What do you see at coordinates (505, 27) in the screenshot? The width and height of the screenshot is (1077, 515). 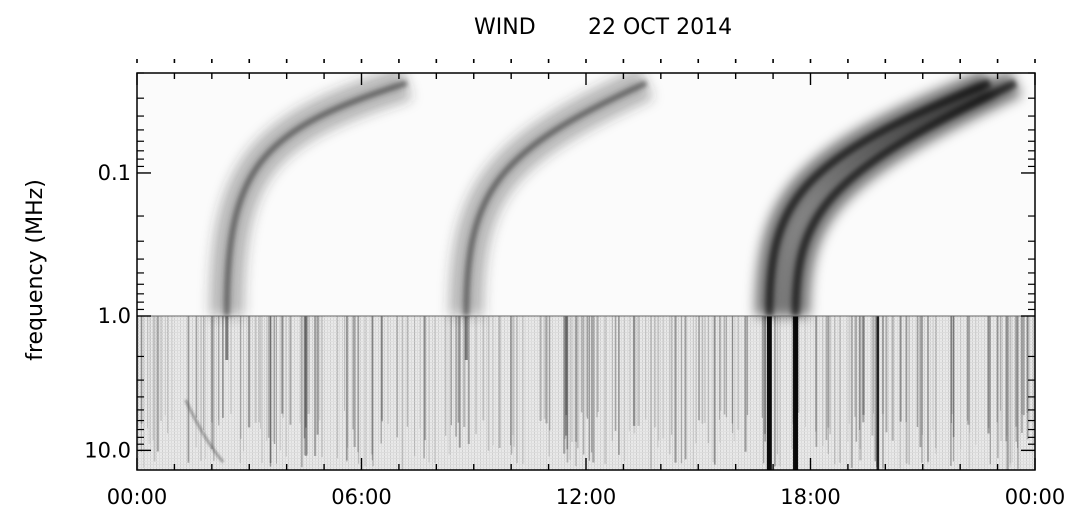 I see `chart-title-instrument: WIND` at bounding box center [505, 27].